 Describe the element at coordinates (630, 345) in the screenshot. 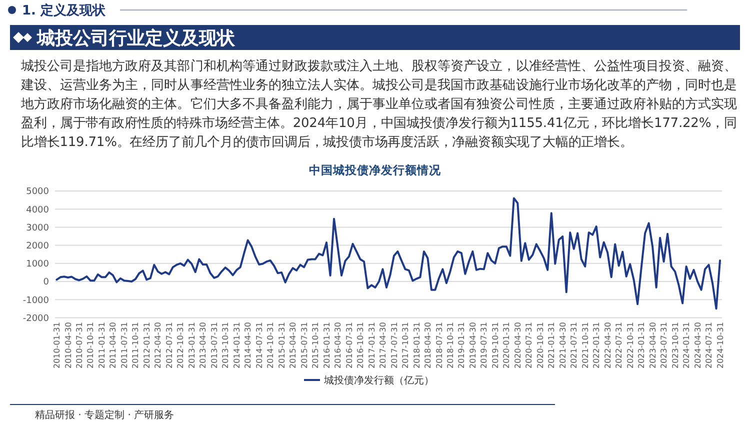

I see `x-tick-label: 2022-10-31` at that location.